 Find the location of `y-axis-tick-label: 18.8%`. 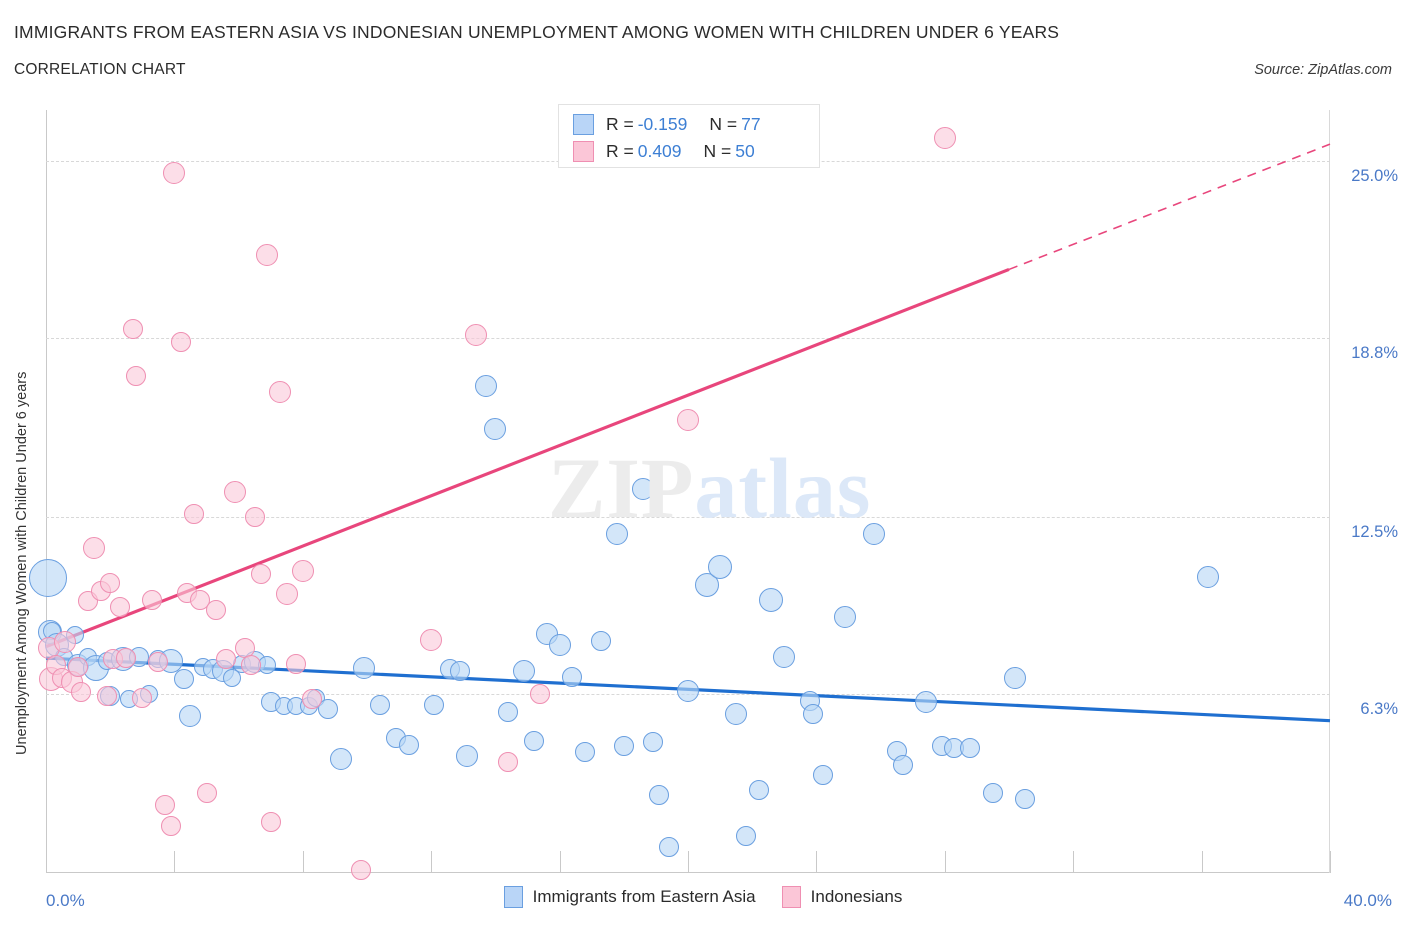

y-axis-tick-label: 18.8% is located at coordinates (1374, 352).